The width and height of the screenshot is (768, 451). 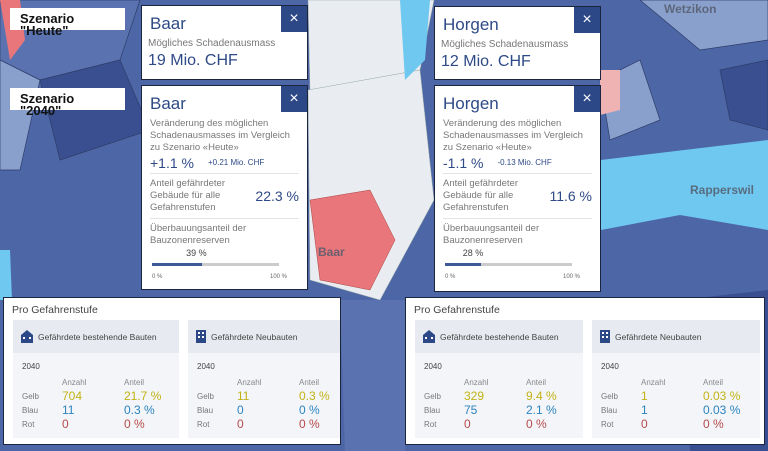 What do you see at coordinates (429, 336) in the screenshot?
I see `house-icon` at bounding box center [429, 336].